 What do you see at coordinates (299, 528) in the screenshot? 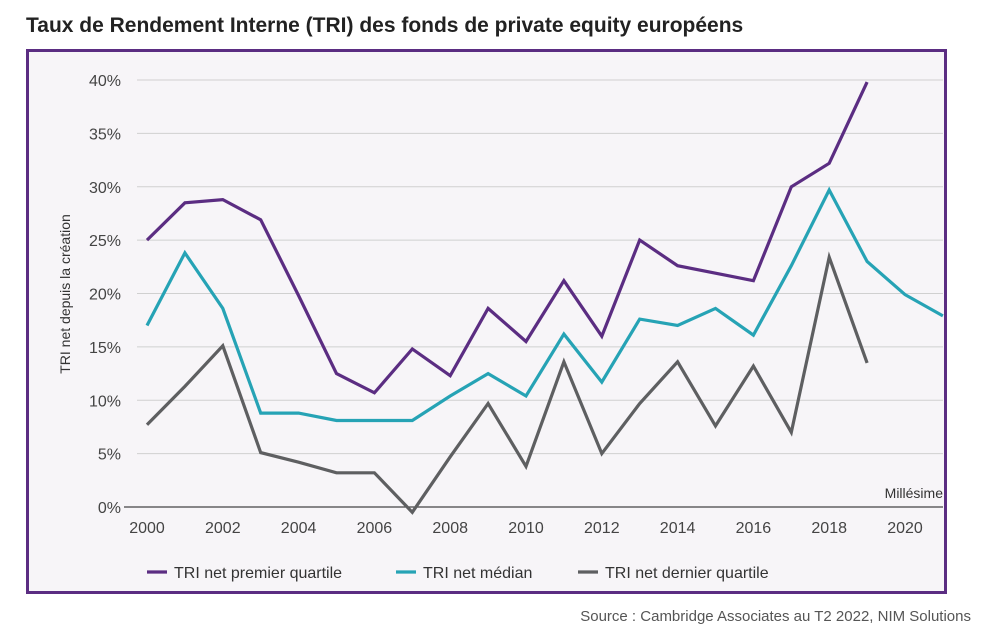
I see `x-tick-label: 2004` at bounding box center [299, 528].